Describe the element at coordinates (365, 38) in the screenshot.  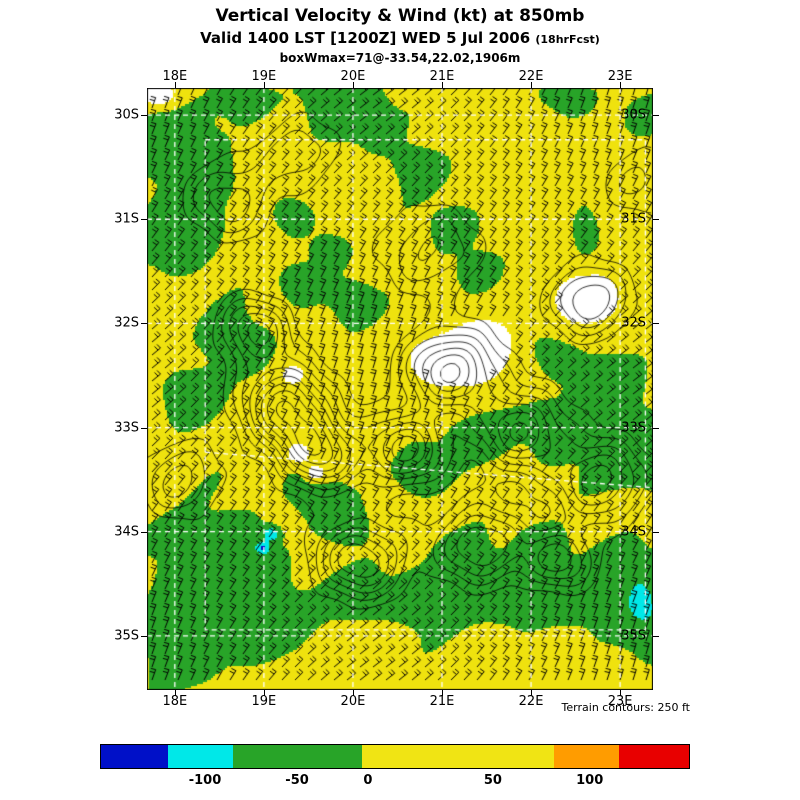
I see `valid-text: Valid 1400 LST [1200Z] WED 5 Jul 2006` at that location.